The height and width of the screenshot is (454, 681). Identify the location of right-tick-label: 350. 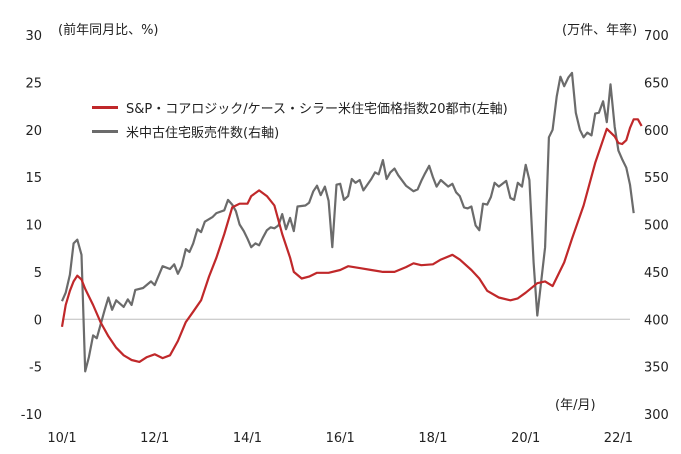
(656, 368).